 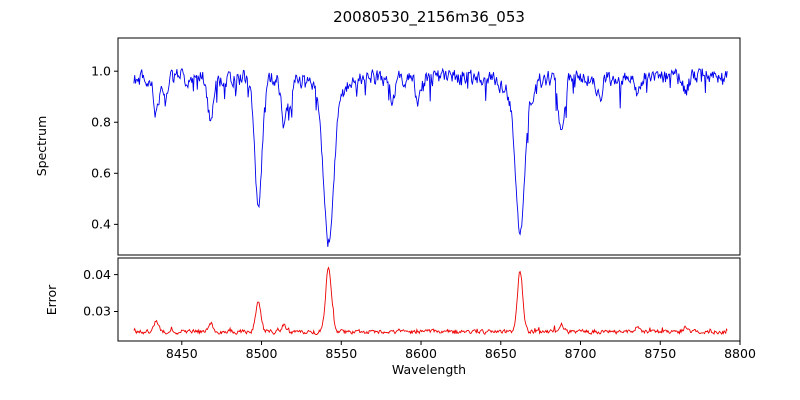 I want to click on error-line, so click(x=430, y=301).